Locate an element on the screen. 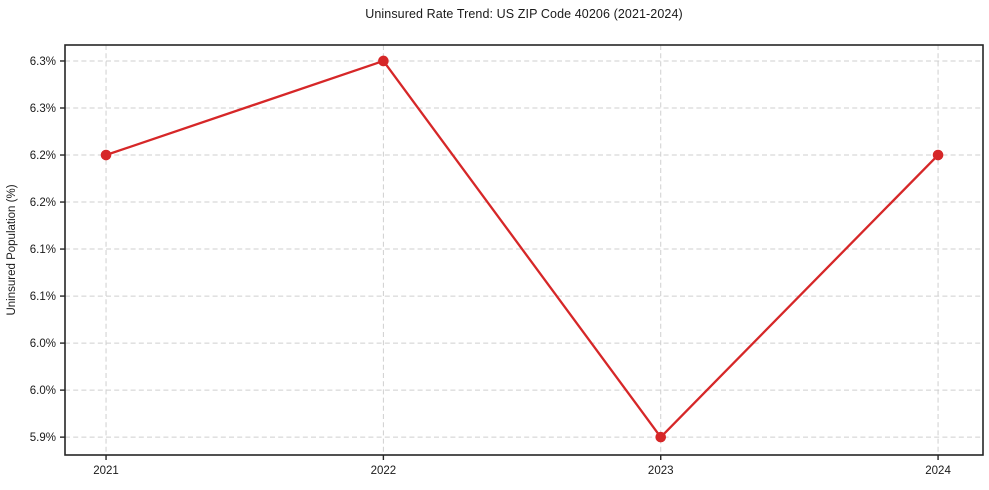 Image resolution: width=989 pixels, height=490 pixels. x-tick-label: 2022 is located at coordinates (384, 471).